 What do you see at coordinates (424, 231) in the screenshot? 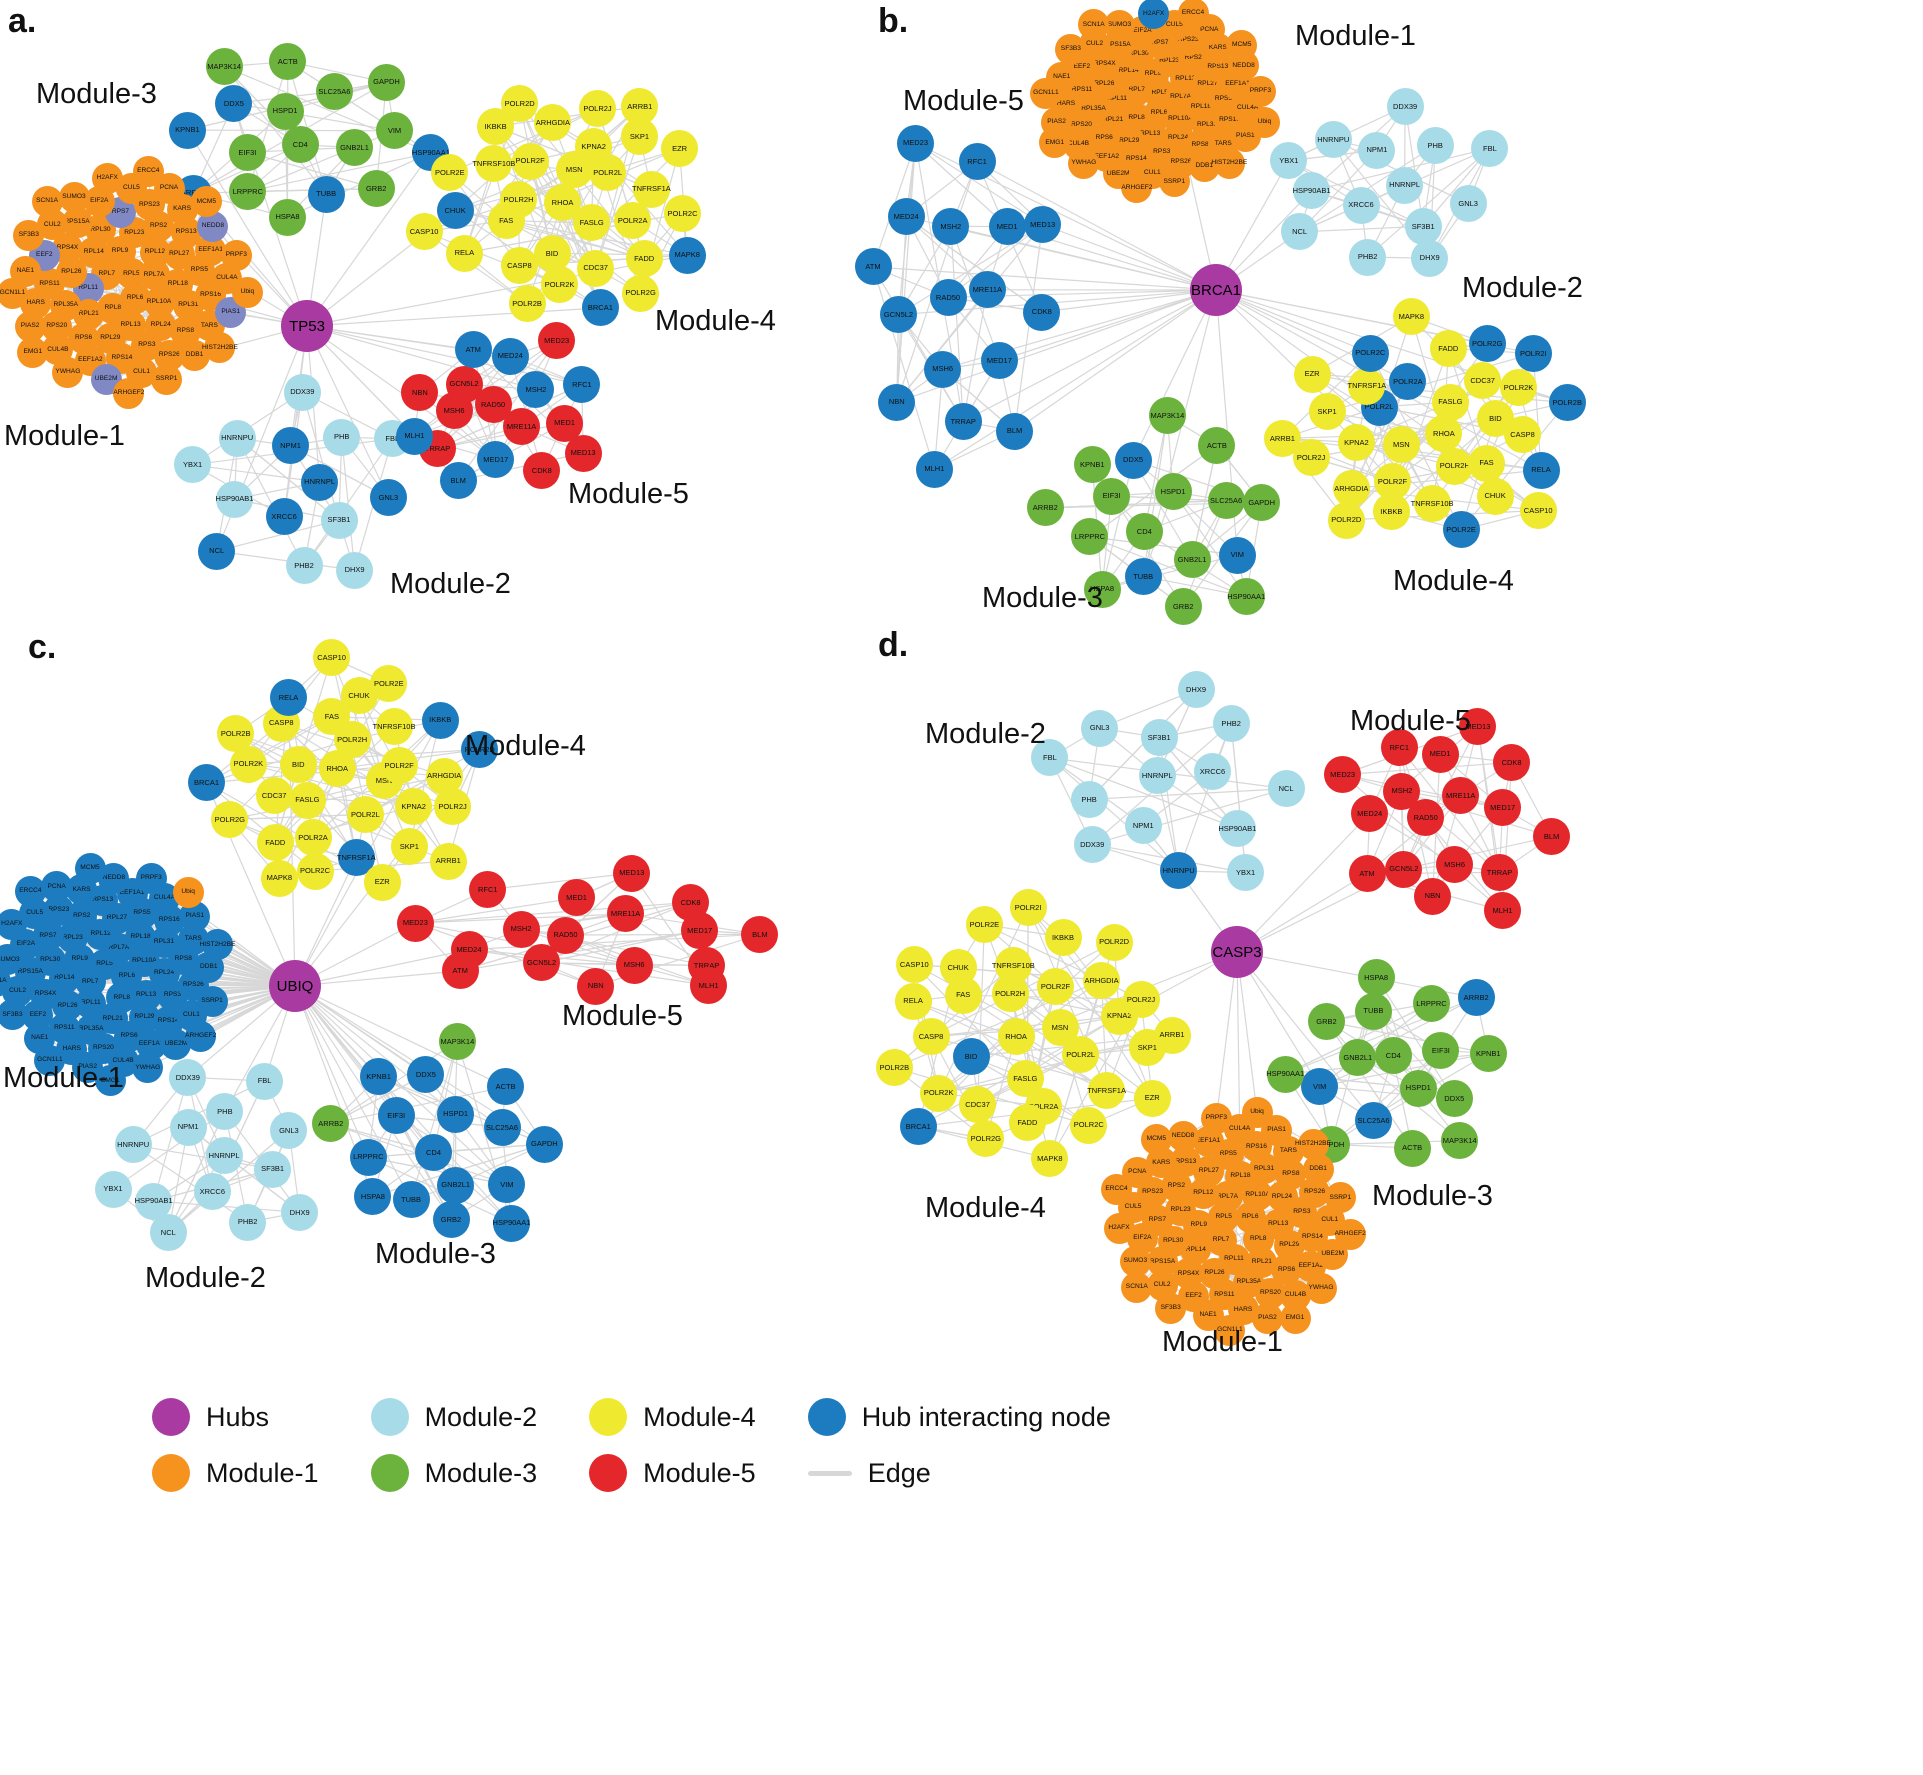
I see `network-node: CASP10` at bounding box center [424, 231].